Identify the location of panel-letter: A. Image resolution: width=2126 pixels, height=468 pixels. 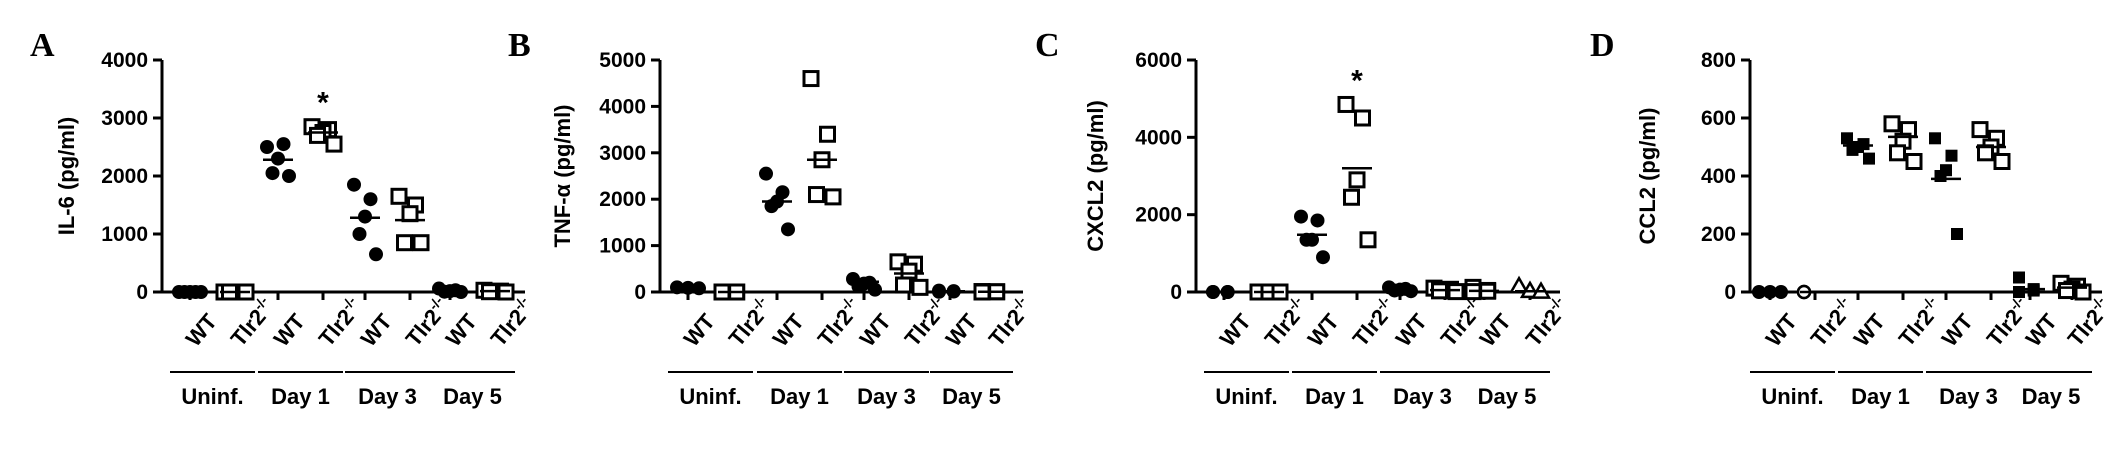
(42, 45).